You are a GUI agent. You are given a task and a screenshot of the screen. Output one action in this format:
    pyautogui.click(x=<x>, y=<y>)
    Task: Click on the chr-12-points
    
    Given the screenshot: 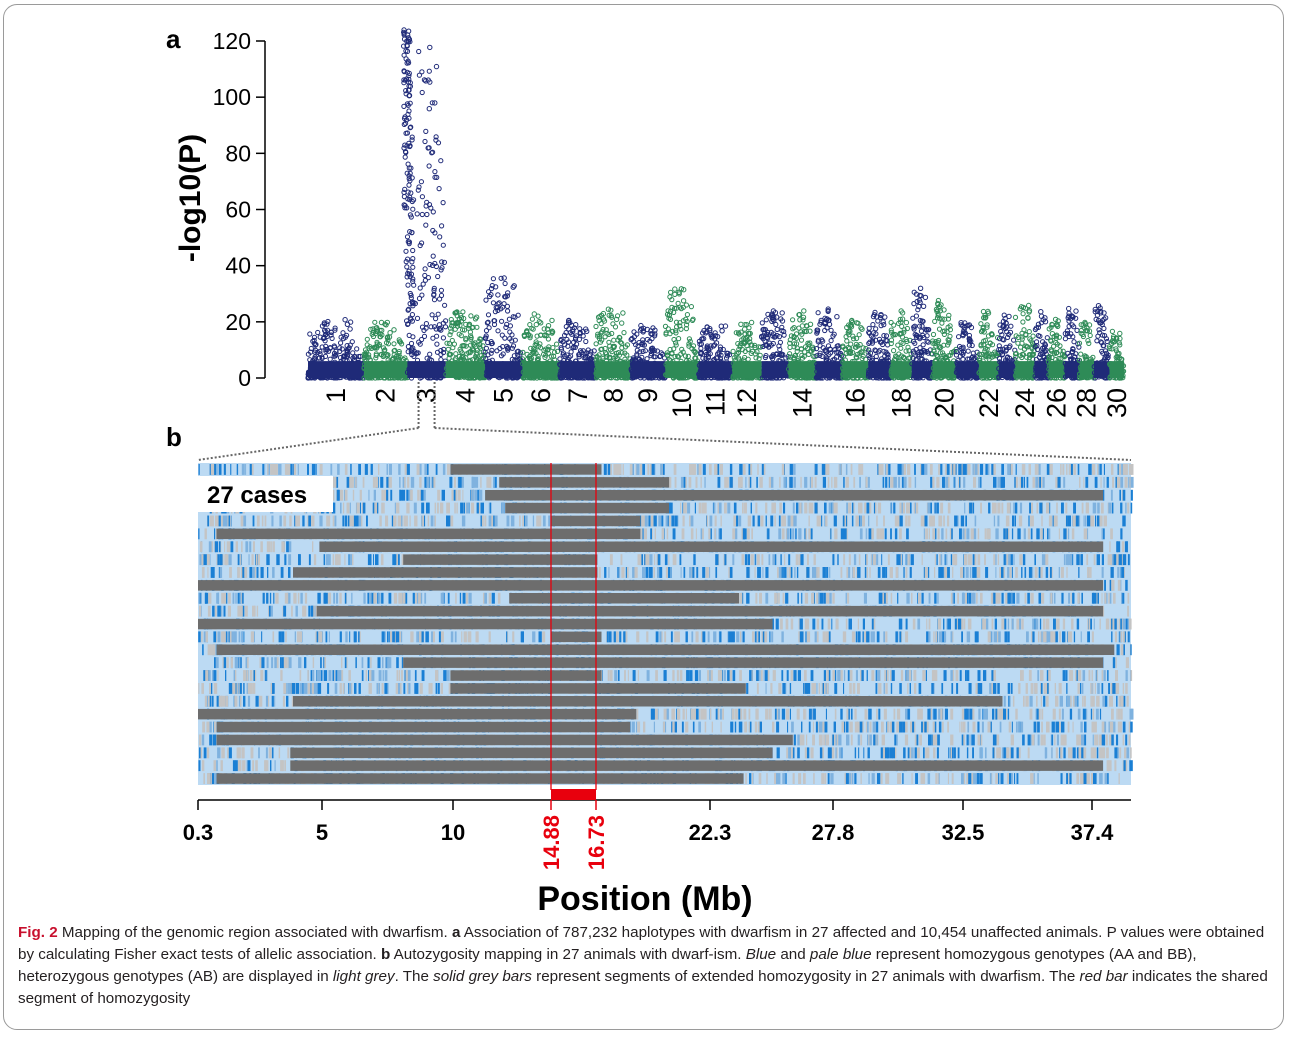 What is the action you would take?
    pyautogui.click(x=747, y=350)
    